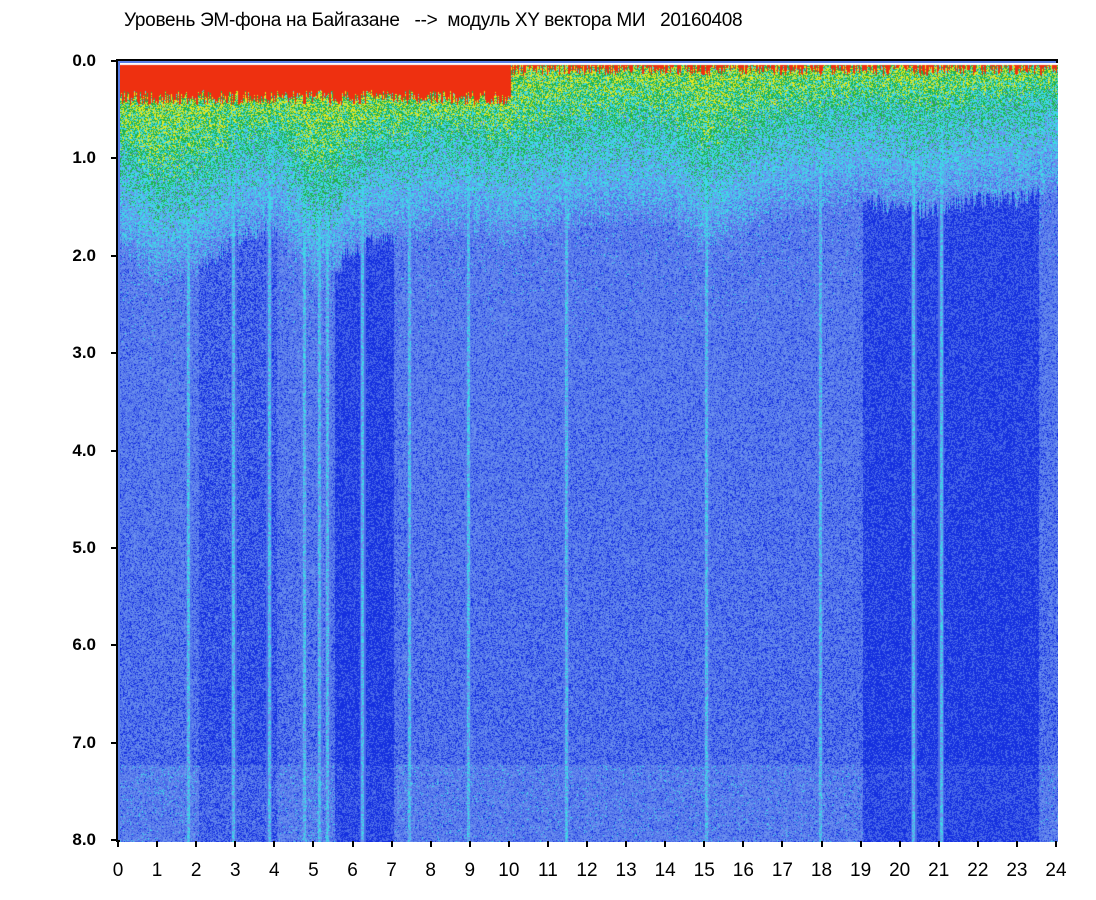 The height and width of the screenshot is (900, 1096). What do you see at coordinates (939, 870) in the screenshot?
I see `x-tick-label: 21` at bounding box center [939, 870].